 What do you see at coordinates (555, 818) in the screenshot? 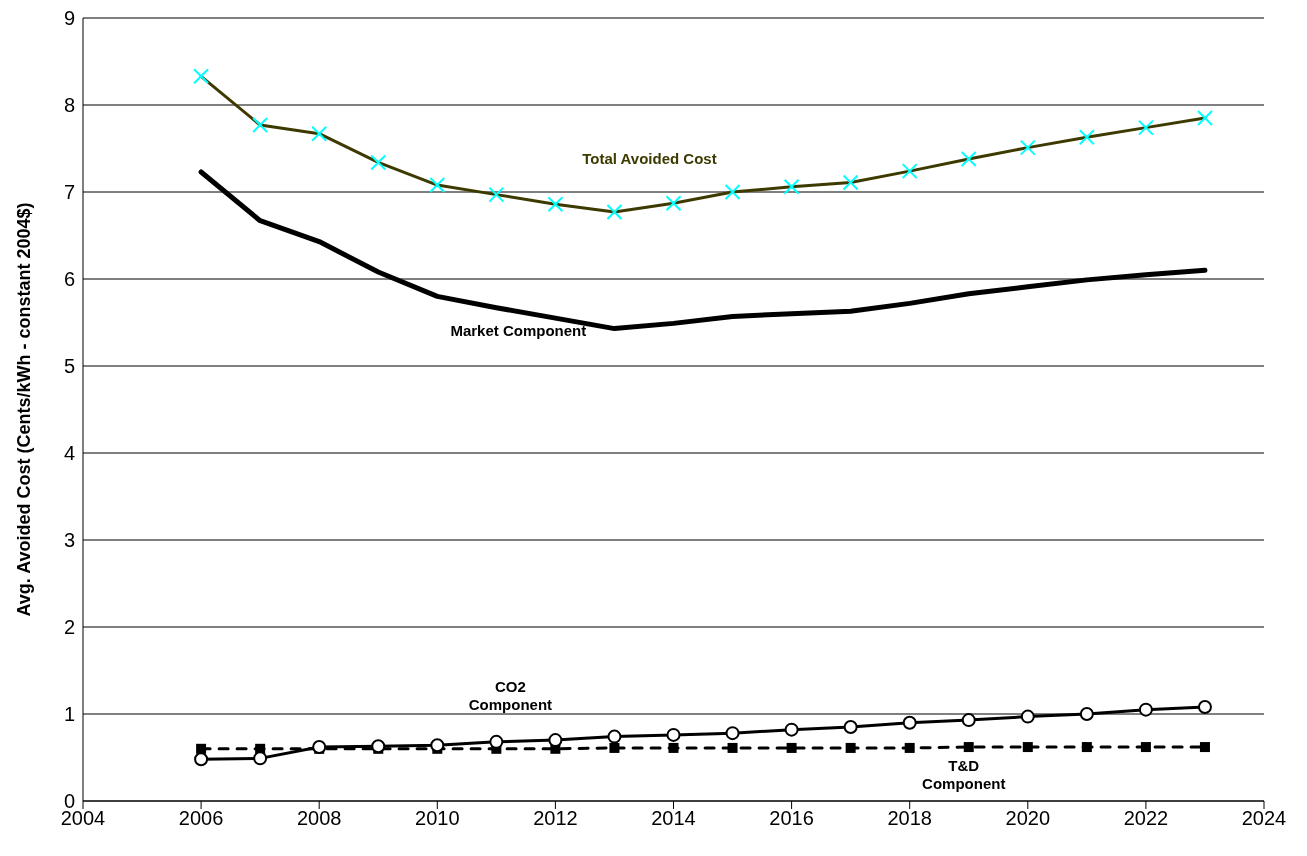
I see `x-tick-label: 2012` at bounding box center [555, 818].